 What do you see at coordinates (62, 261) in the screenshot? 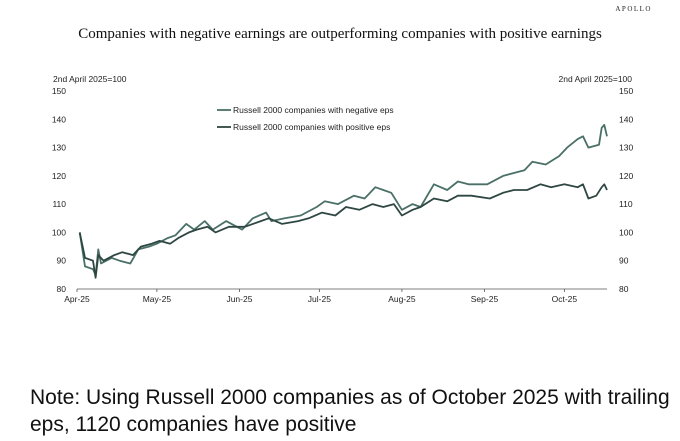
I see `y-tick-left: 90` at bounding box center [62, 261].